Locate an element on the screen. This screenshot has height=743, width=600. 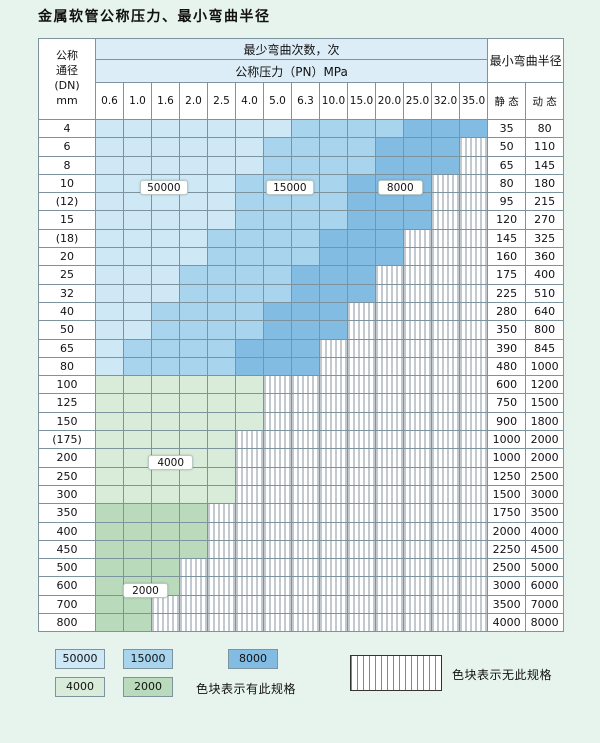
table-row: (18) 145 325 is located at coordinates (301, 238).